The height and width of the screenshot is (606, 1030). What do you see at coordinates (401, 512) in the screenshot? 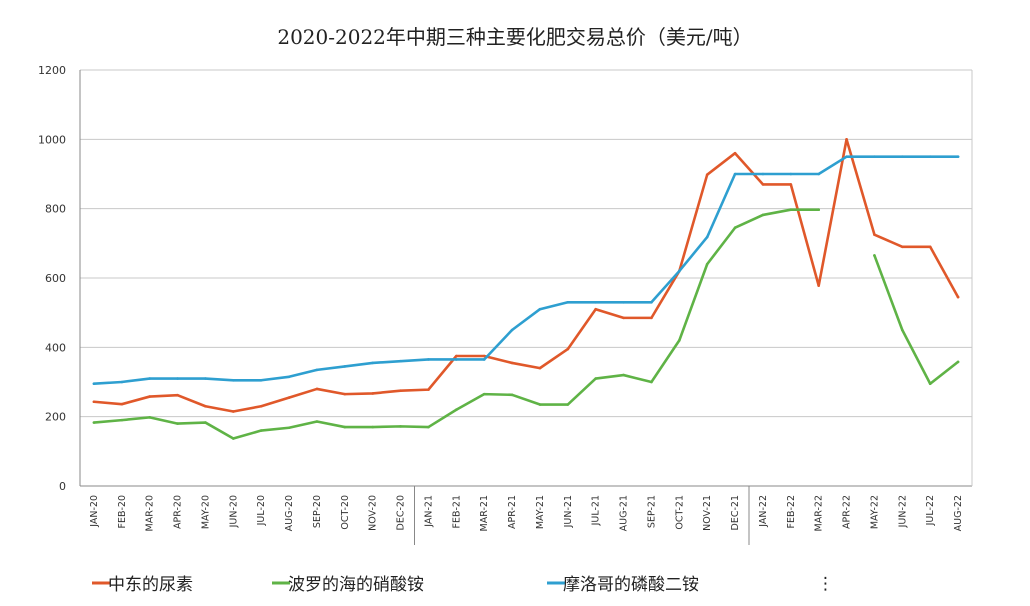
I see `x-tick-label: DEC-20` at bounding box center [401, 512].